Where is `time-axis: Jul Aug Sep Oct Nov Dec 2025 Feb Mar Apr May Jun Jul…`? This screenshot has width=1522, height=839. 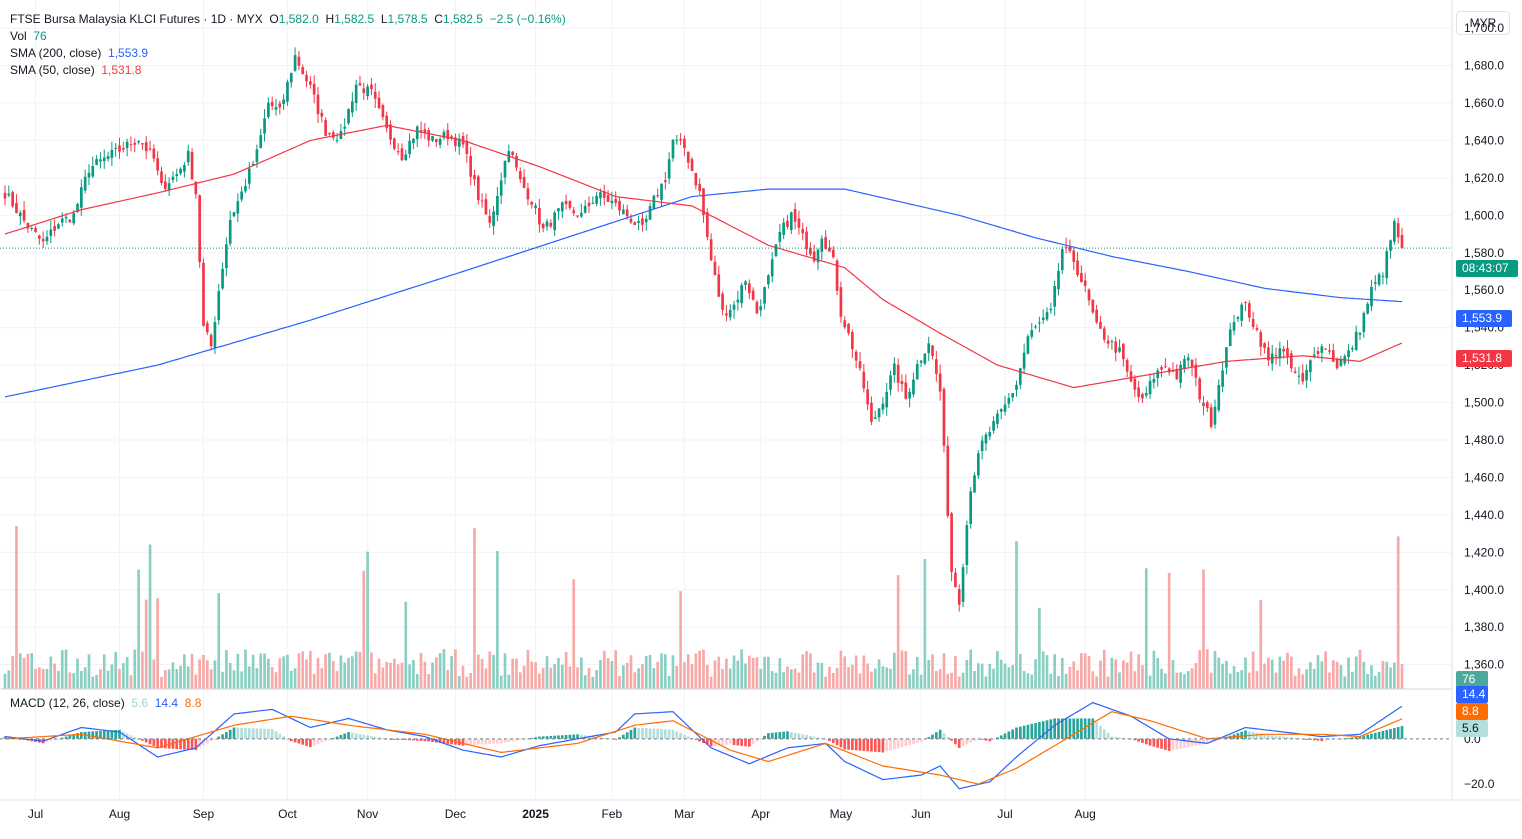 time-axis: Jul Aug Sep Oct Nov Dec 2025 Feb Mar Apr May Jun Jul… is located at coordinates (562, 814).